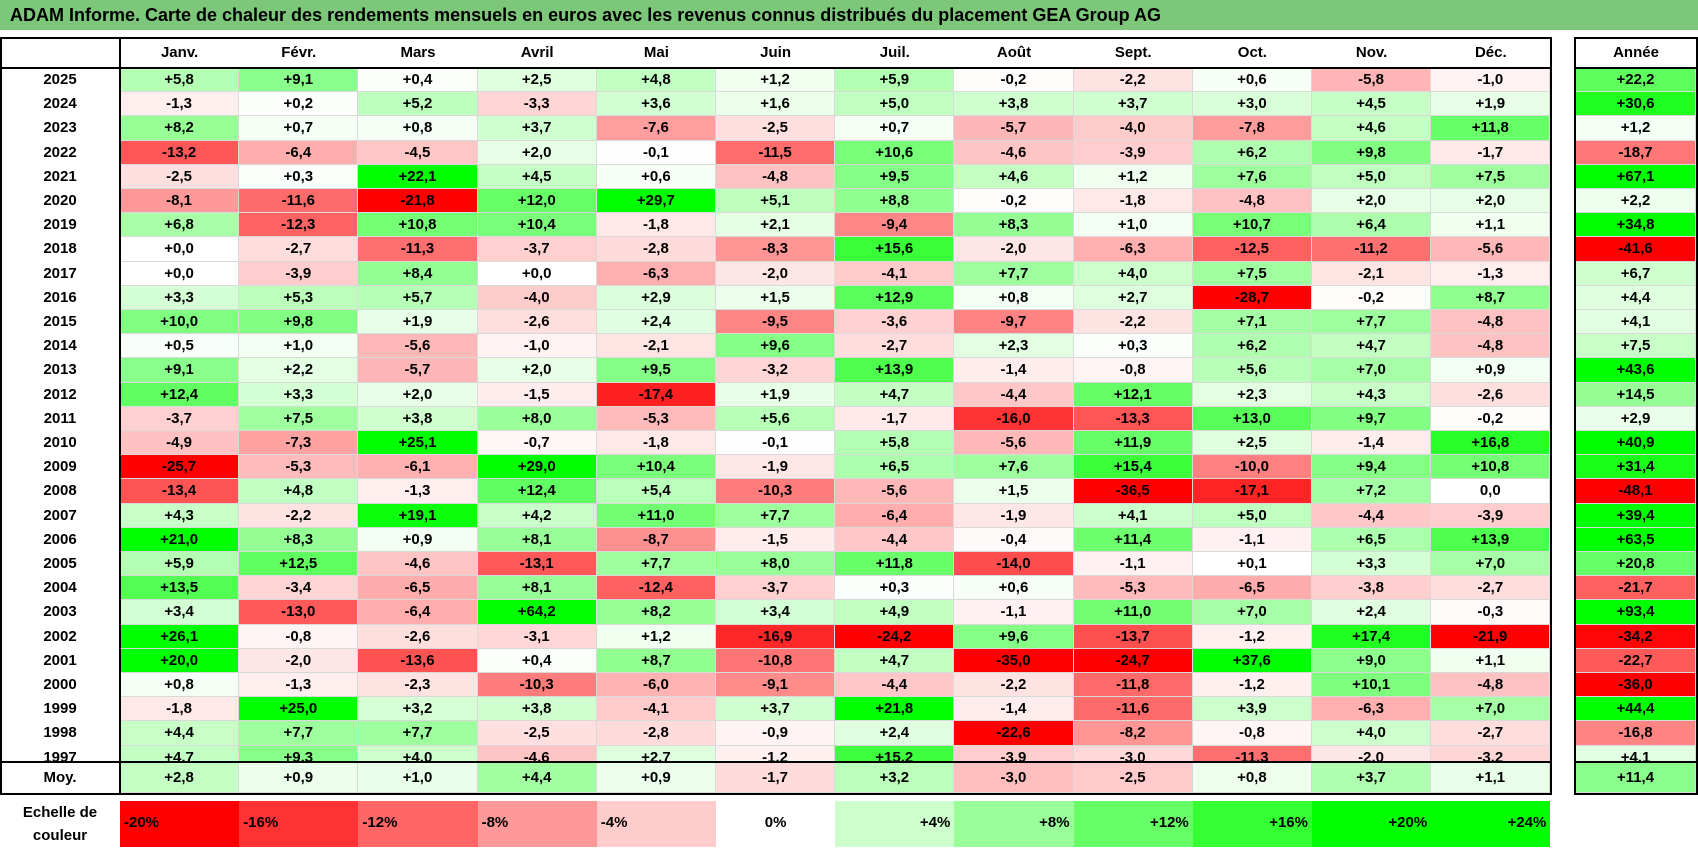 Image resolution: width=1698 pixels, height=848 pixels. What do you see at coordinates (895, 491) in the screenshot?
I see `heatmap-cell: -5,6` at bounding box center [895, 491].